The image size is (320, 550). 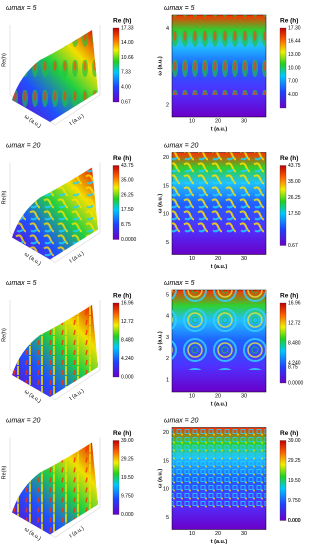 I want to click on colorbar-tick-label: 19.50, so click(x=294, y=481).